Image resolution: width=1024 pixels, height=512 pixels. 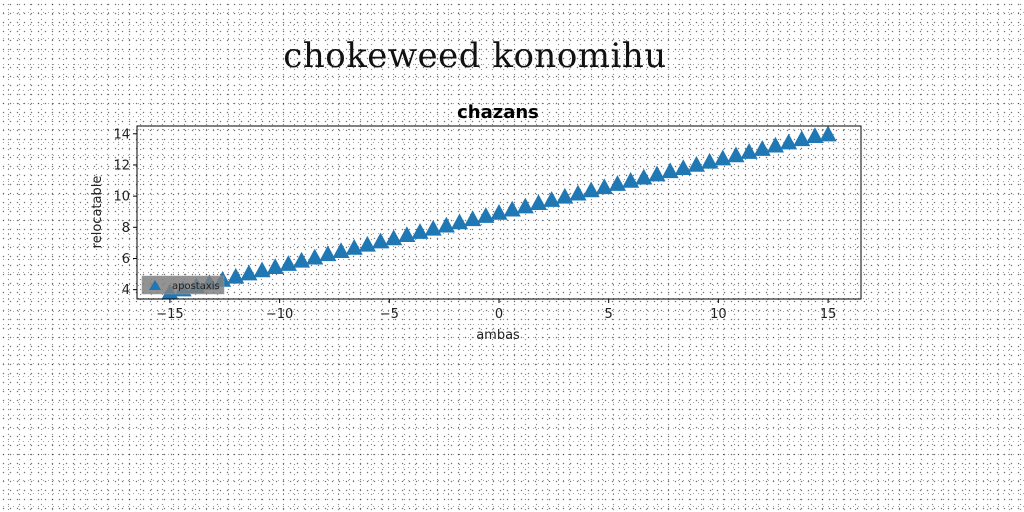 What do you see at coordinates (126, 290) in the screenshot?
I see `y-tick-label: 4` at bounding box center [126, 290].